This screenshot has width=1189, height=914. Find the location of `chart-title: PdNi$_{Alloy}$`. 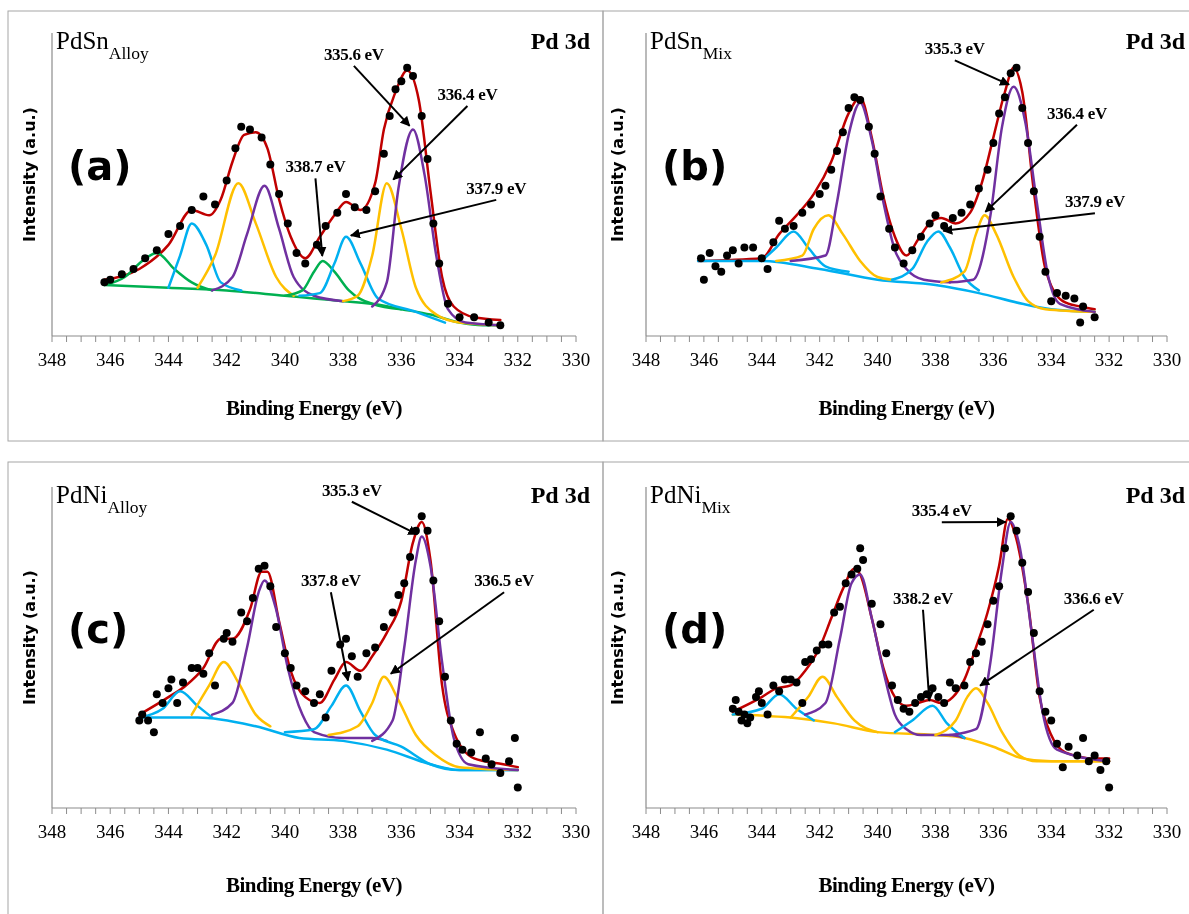

chart-title: PdNi$_{Alloy}$ is located at coordinates (102, 499).